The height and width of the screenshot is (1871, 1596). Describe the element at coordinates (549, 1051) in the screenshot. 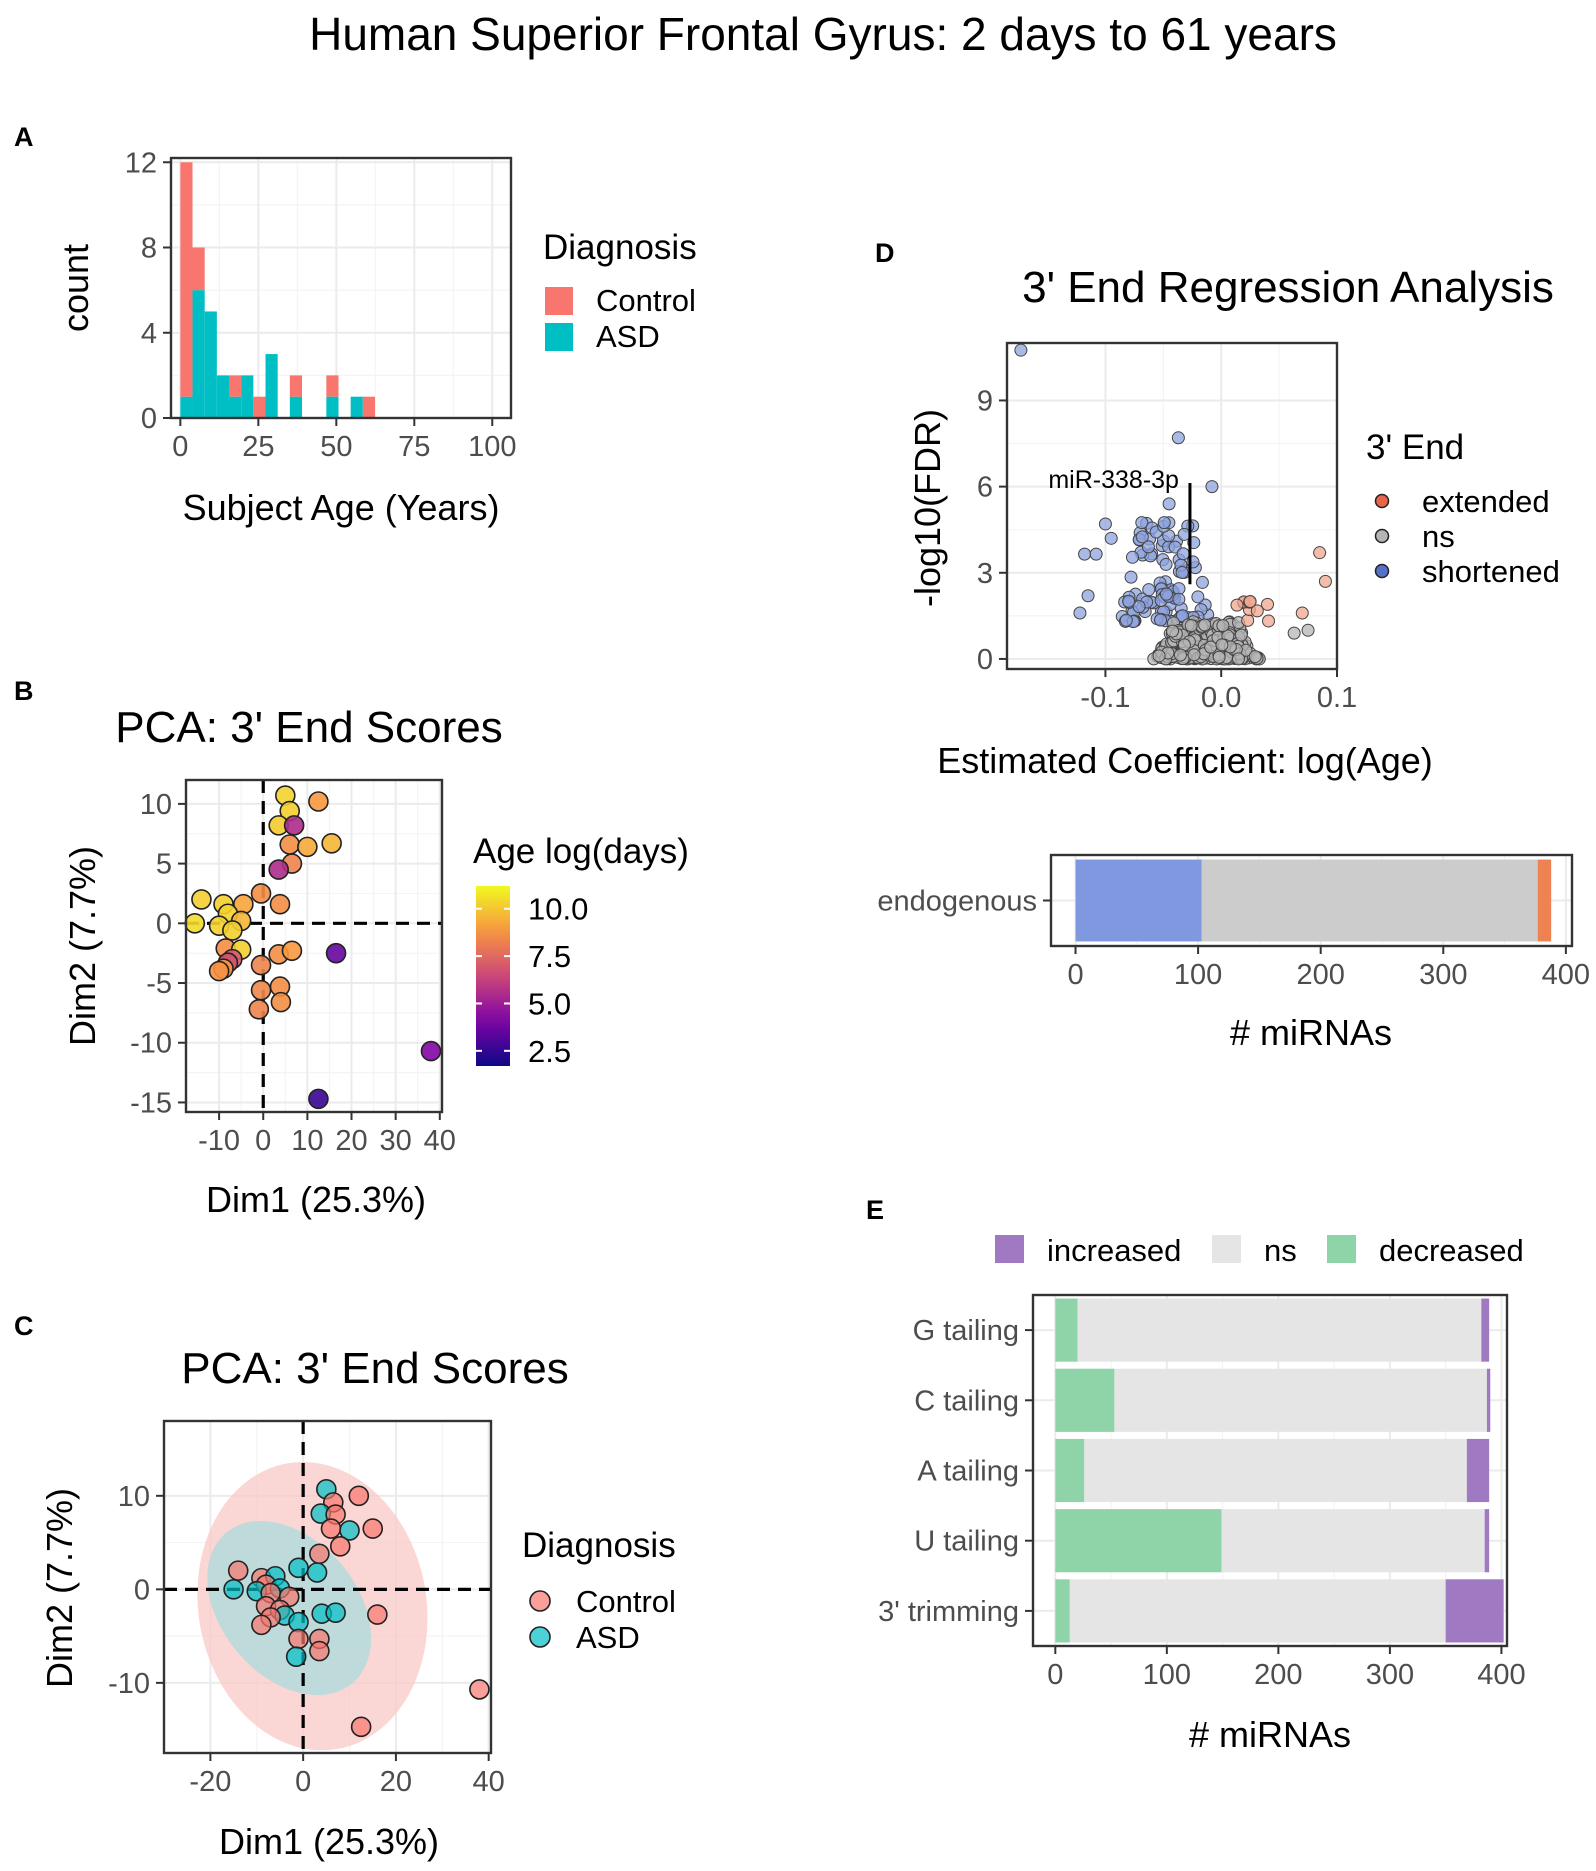

I see `pca-age-colorbar-label: 2.5` at that location.